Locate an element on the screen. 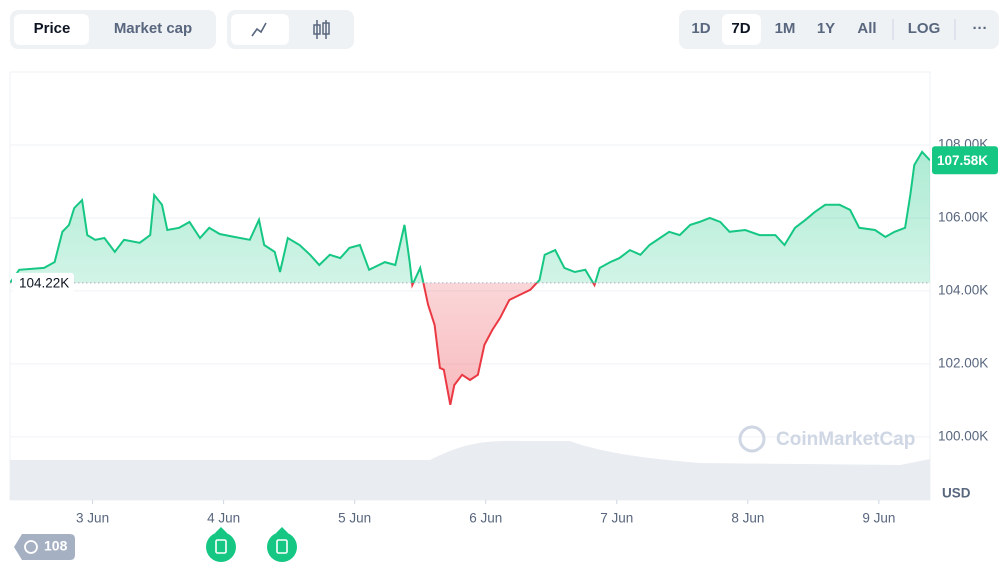 The width and height of the screenshot is (1007, 568). x-tick-label: 5 Jun is located at coordinates (354, 518).